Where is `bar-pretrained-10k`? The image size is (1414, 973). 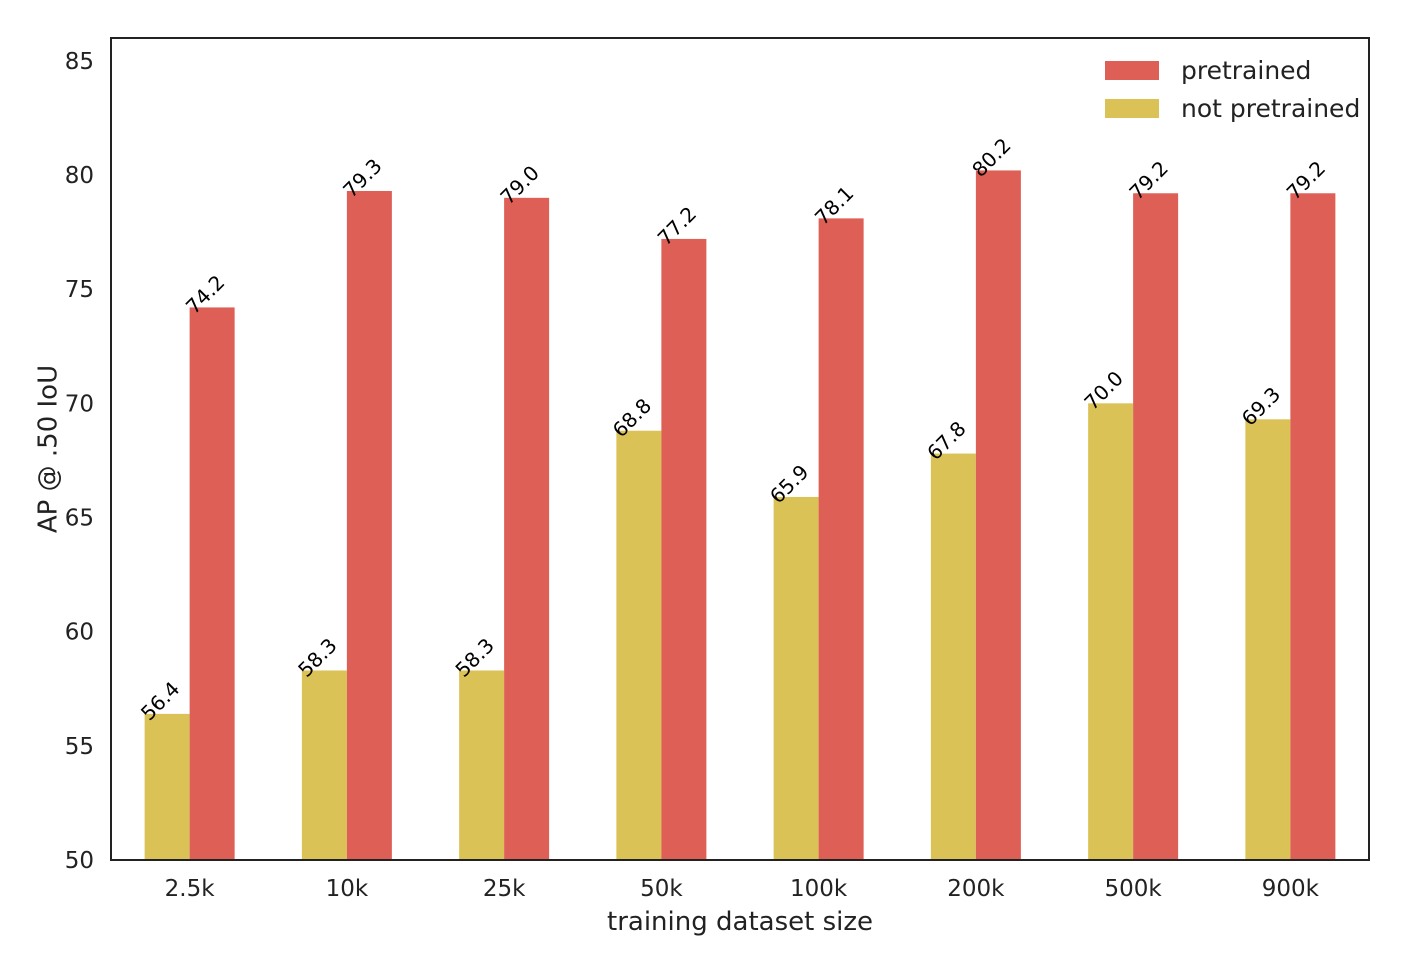
bar-pretrained-10k is located at coordinates (369, 525).